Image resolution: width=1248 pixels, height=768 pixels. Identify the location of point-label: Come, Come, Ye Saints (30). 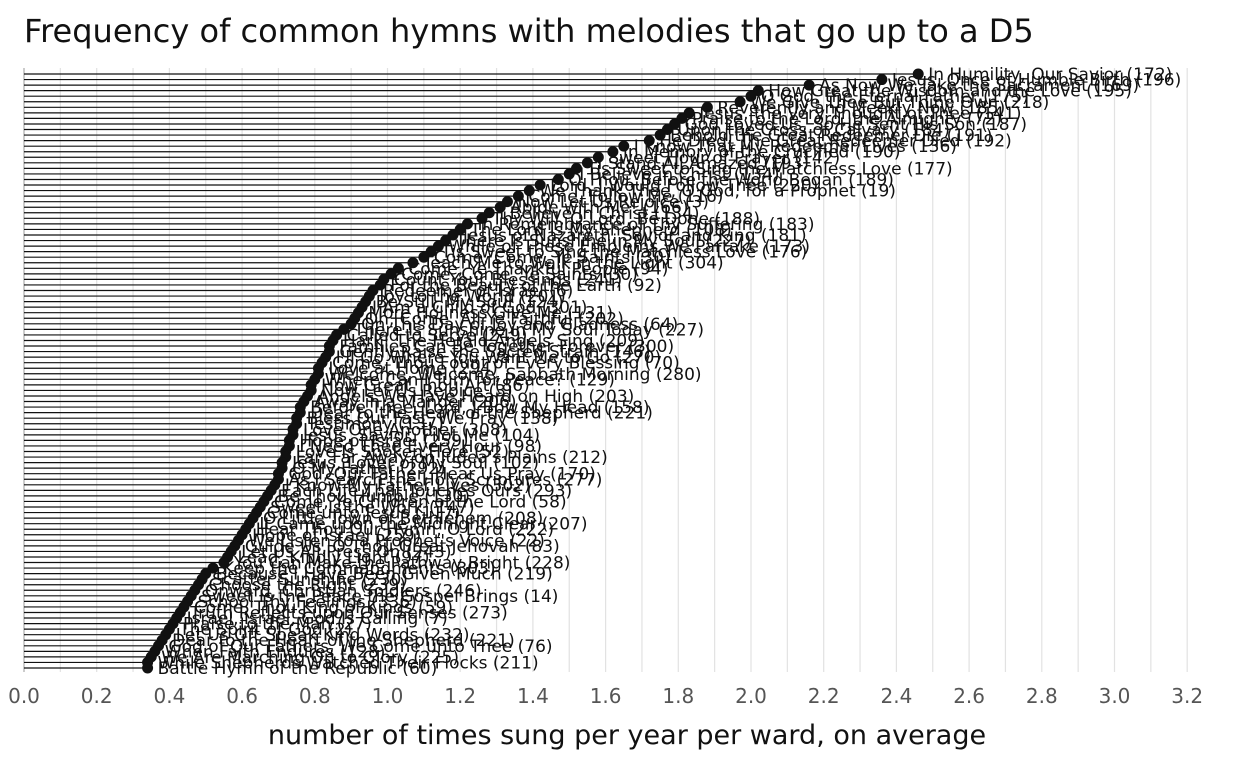
(552, 258).